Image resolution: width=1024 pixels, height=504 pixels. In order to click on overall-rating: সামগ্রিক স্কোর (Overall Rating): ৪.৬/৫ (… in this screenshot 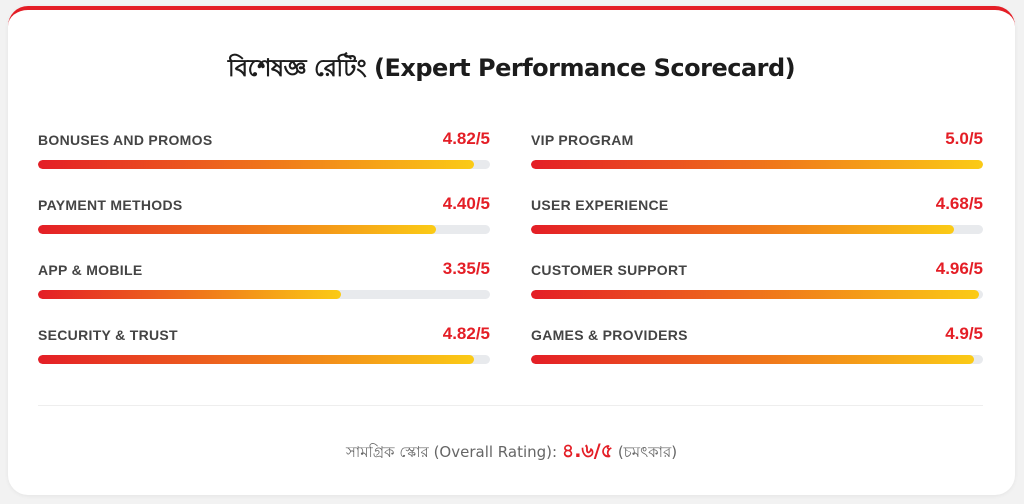, I will do `click(511, 453)`.